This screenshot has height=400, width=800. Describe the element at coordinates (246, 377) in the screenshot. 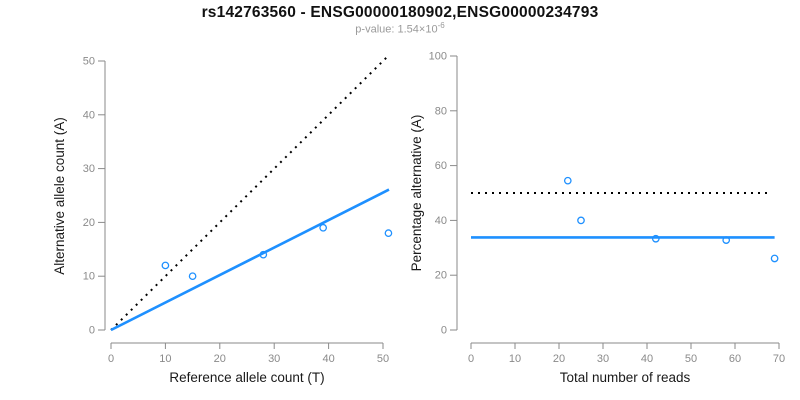

I see `left-x-axis-title: Reference allele count (T)` at that location.